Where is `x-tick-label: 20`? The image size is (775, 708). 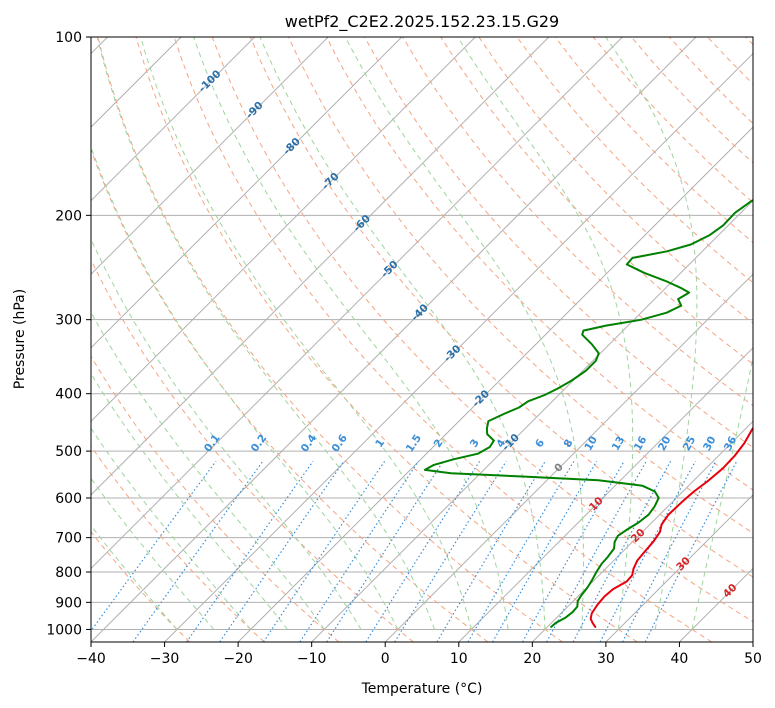
x-tick-label: 20 is located at coordinates (532, 659).